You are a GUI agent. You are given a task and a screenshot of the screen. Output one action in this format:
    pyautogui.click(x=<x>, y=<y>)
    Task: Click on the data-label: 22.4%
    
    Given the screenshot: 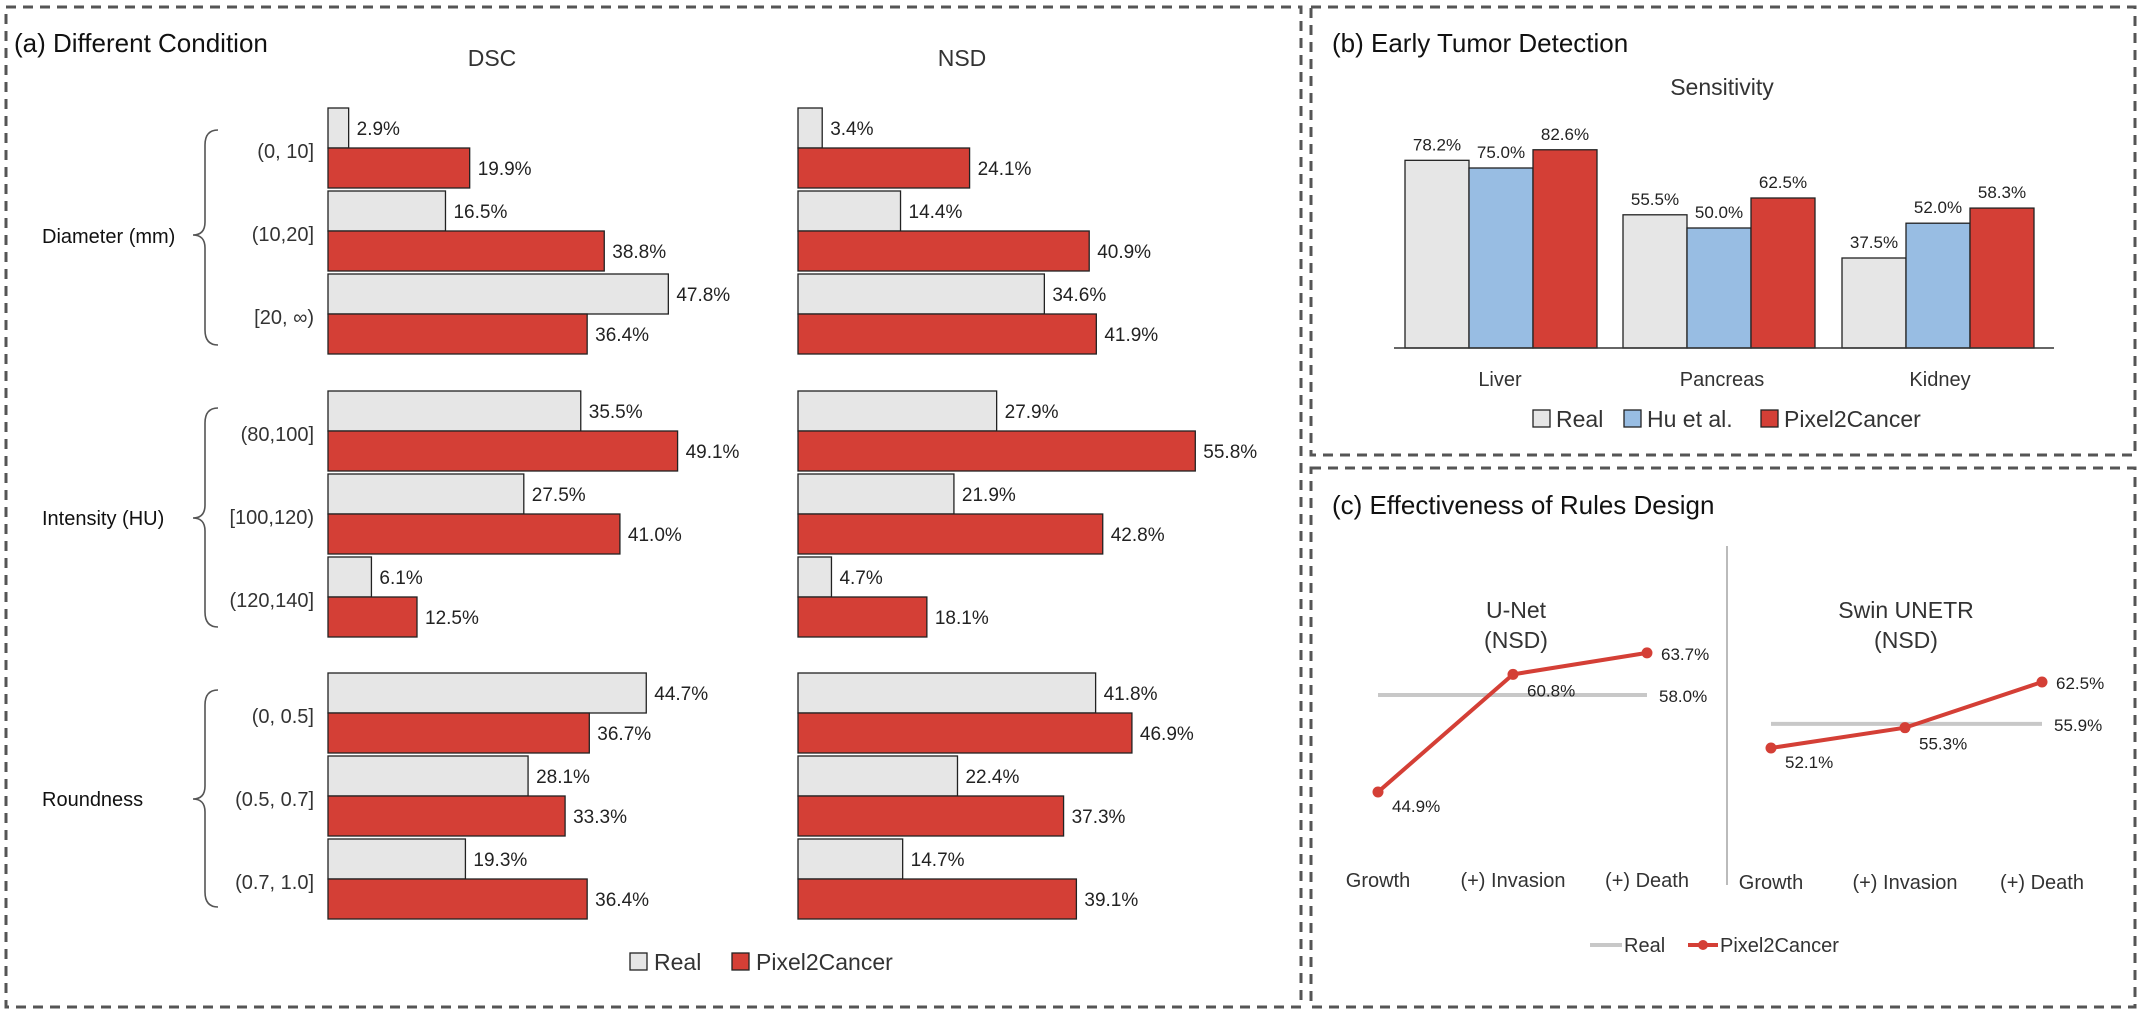 What is the action you would take?
    pyautogui.click(x=992, y=777)
    